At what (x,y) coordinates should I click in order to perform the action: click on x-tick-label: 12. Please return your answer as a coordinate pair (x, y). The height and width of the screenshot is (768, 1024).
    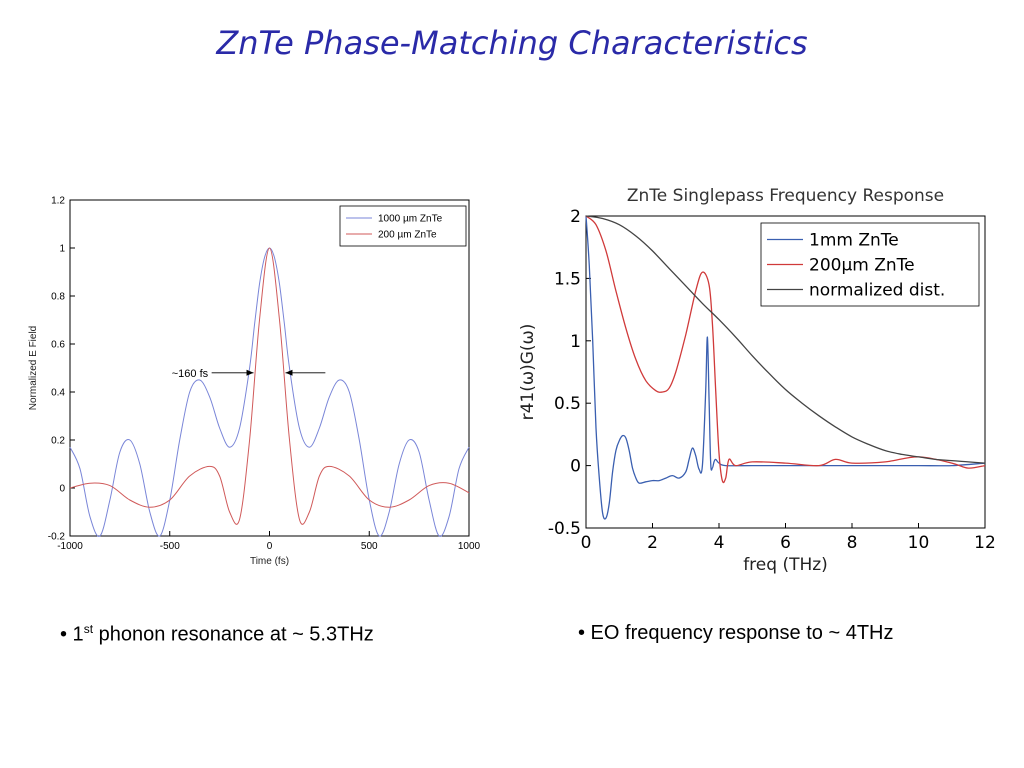
    Looking at the image, I should click on (985, 543).